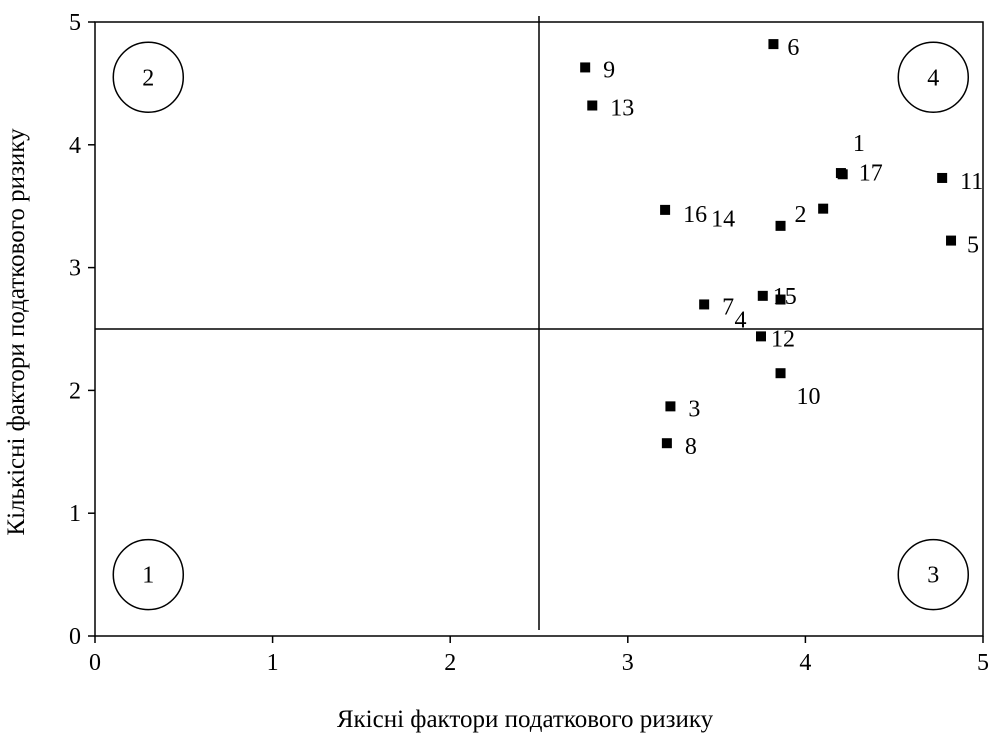 The height and width of the screenshot is (737, 992). I want to click on data-point-8: 8, so click(679, 447).